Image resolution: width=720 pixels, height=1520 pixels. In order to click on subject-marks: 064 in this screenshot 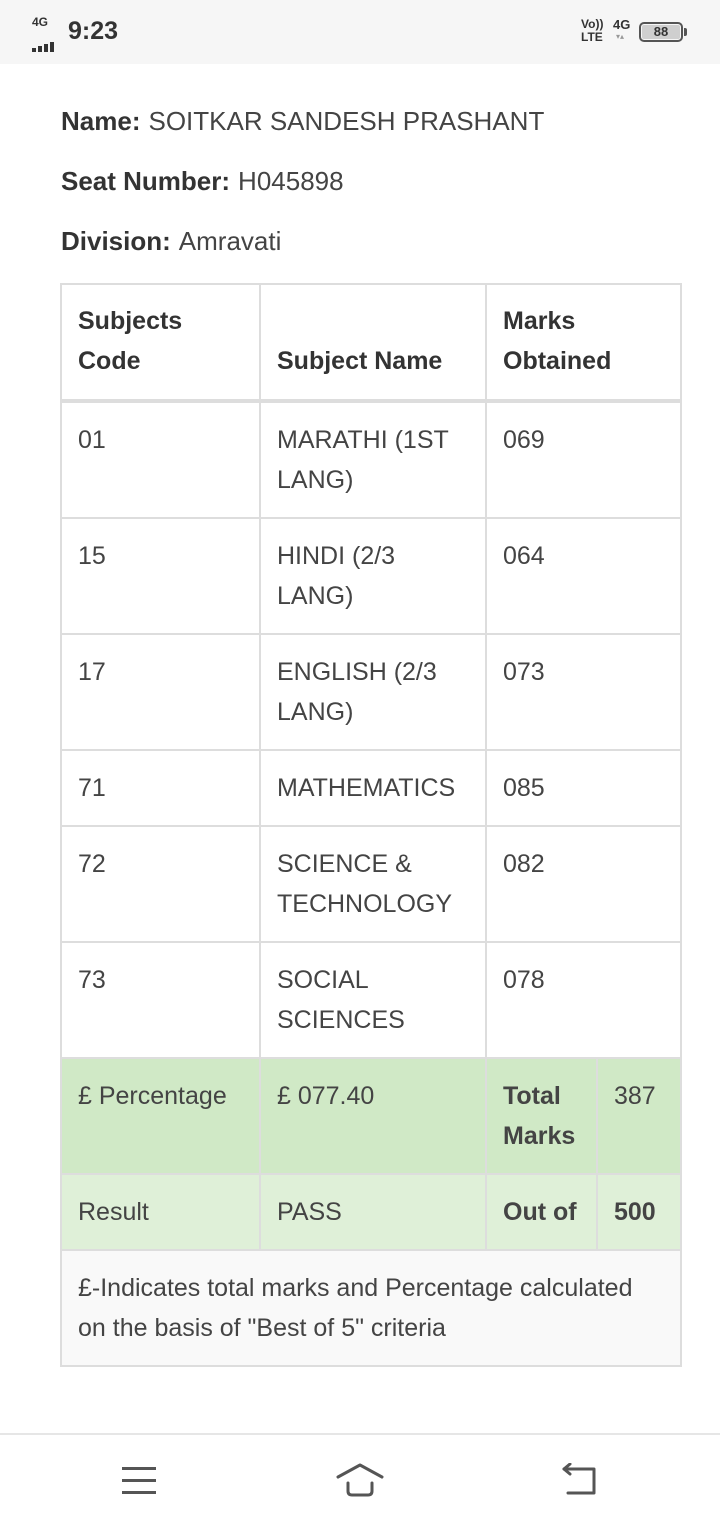, I will do `click(583, 576)`.